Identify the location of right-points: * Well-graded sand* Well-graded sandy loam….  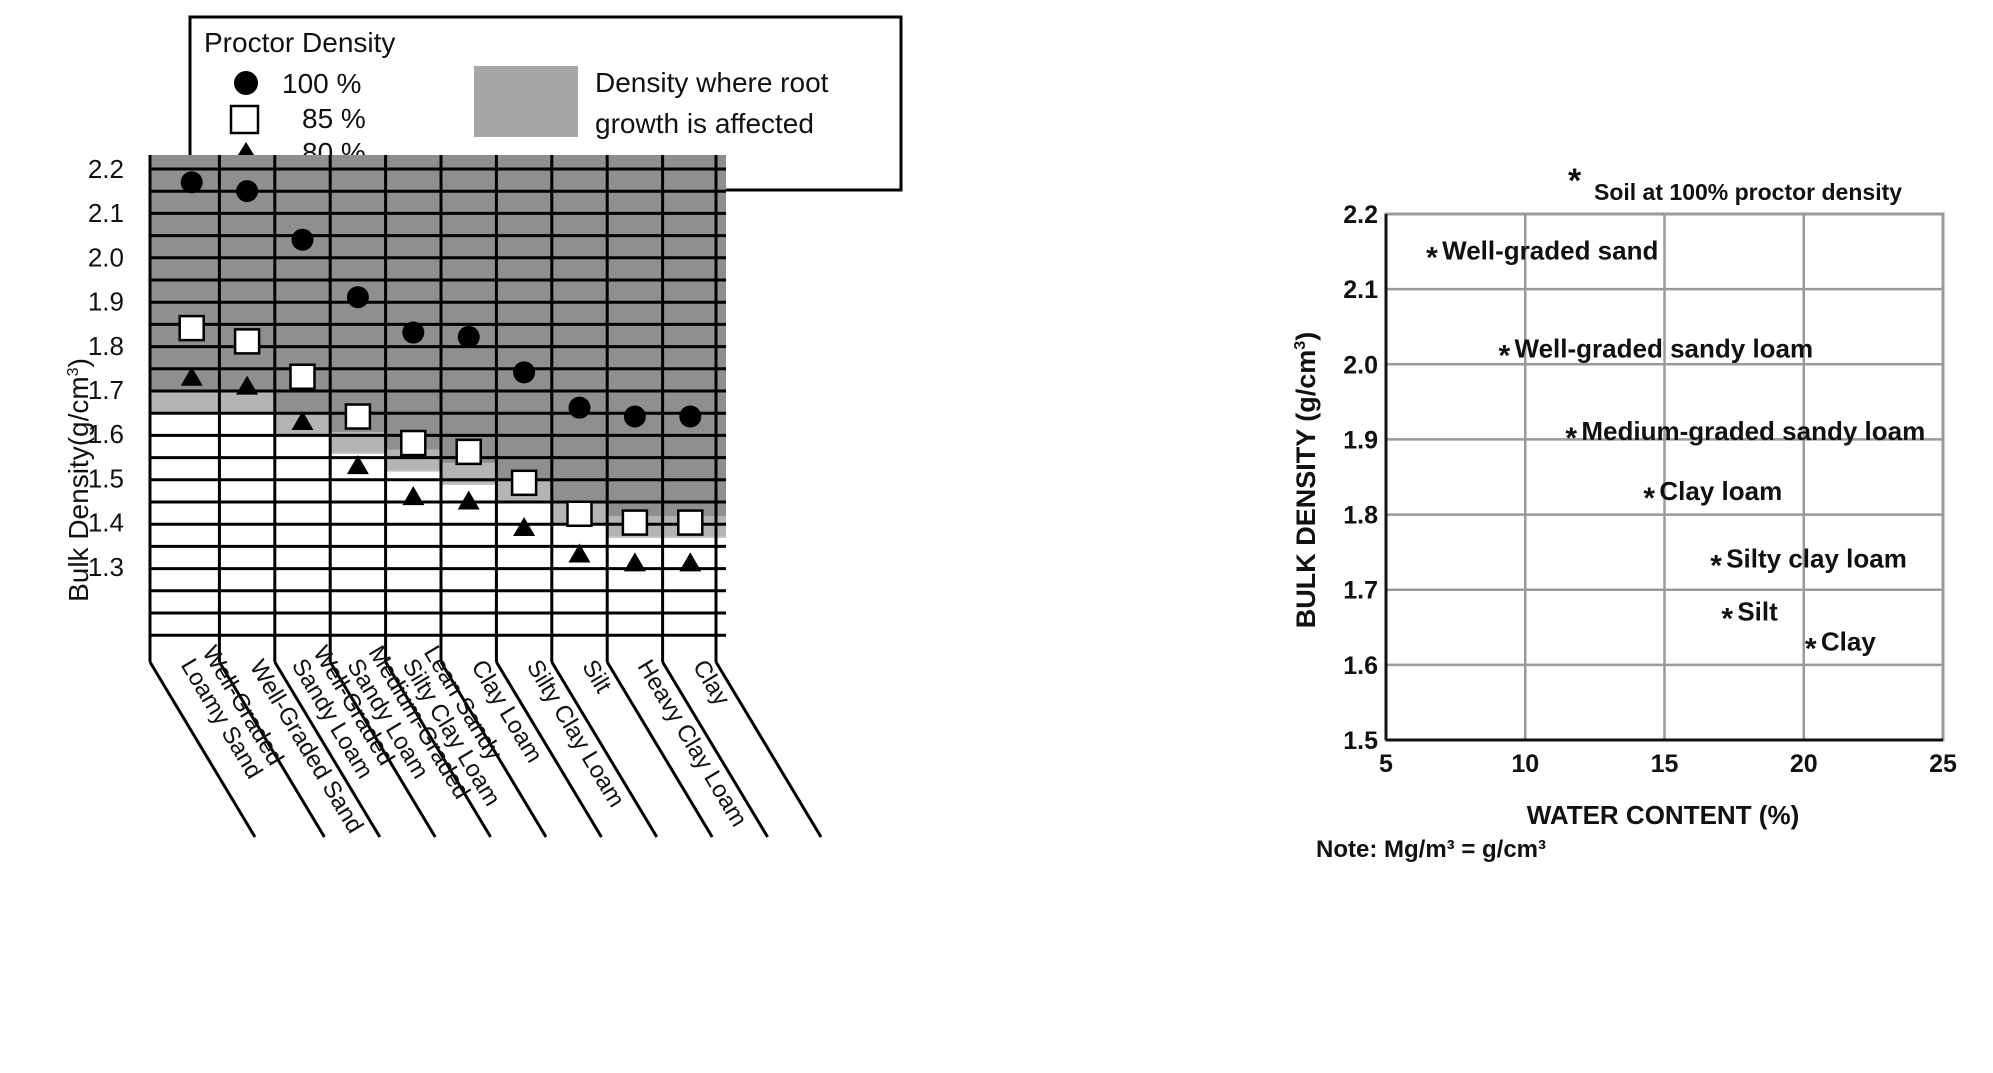
(1675, 451).